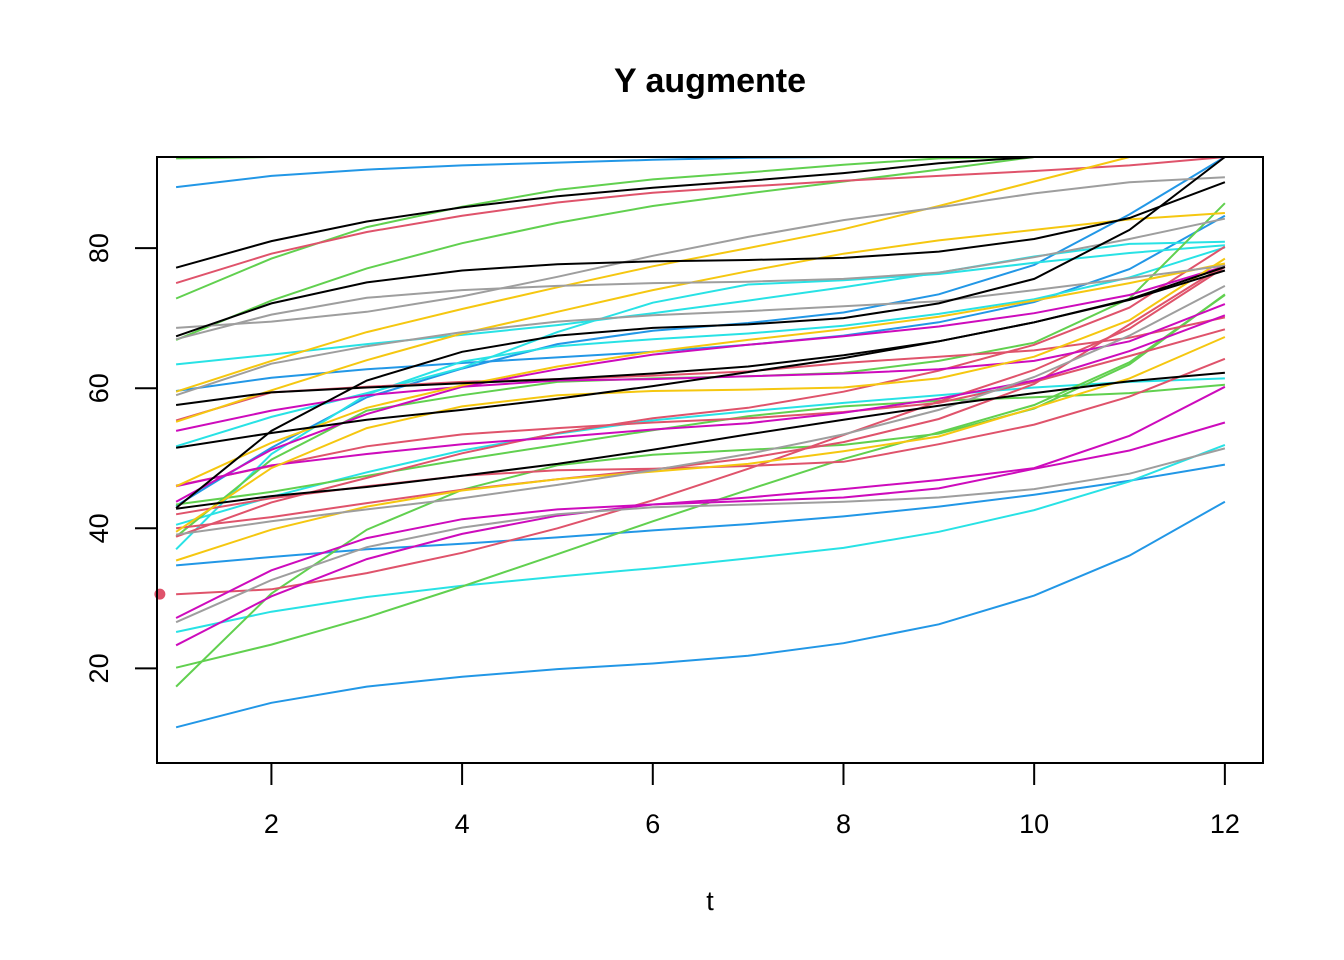 The height and width of the screenshot is (960, 1344). What do you see at coordinates (752, 800) in the screenshot?
I see `x-axis: 2 4 6 8 10 12` at bounding box center [752, 800].